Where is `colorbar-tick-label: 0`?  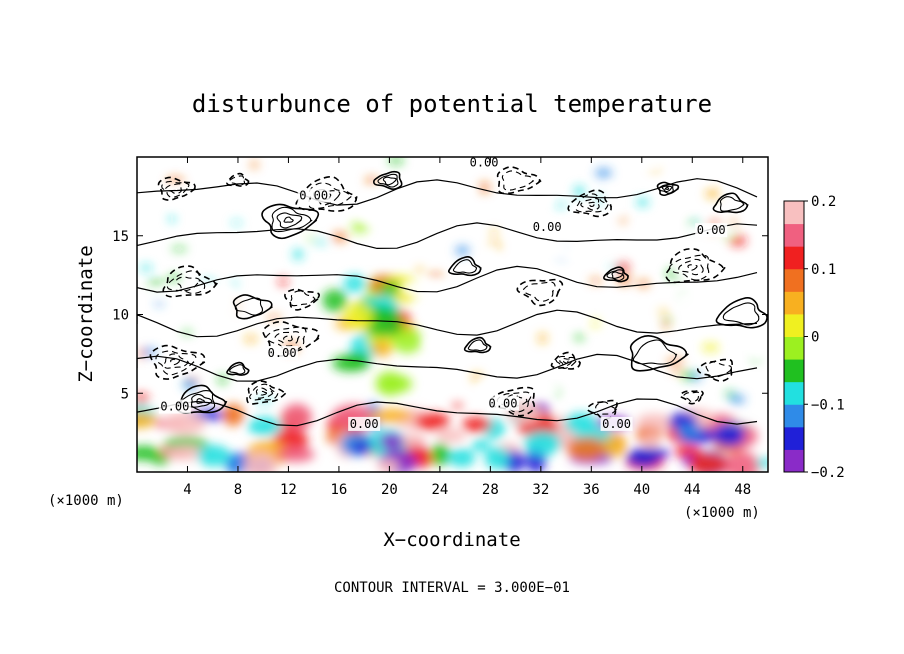 colorbar-tick-label: 0 is located at coordinates (815, 338).